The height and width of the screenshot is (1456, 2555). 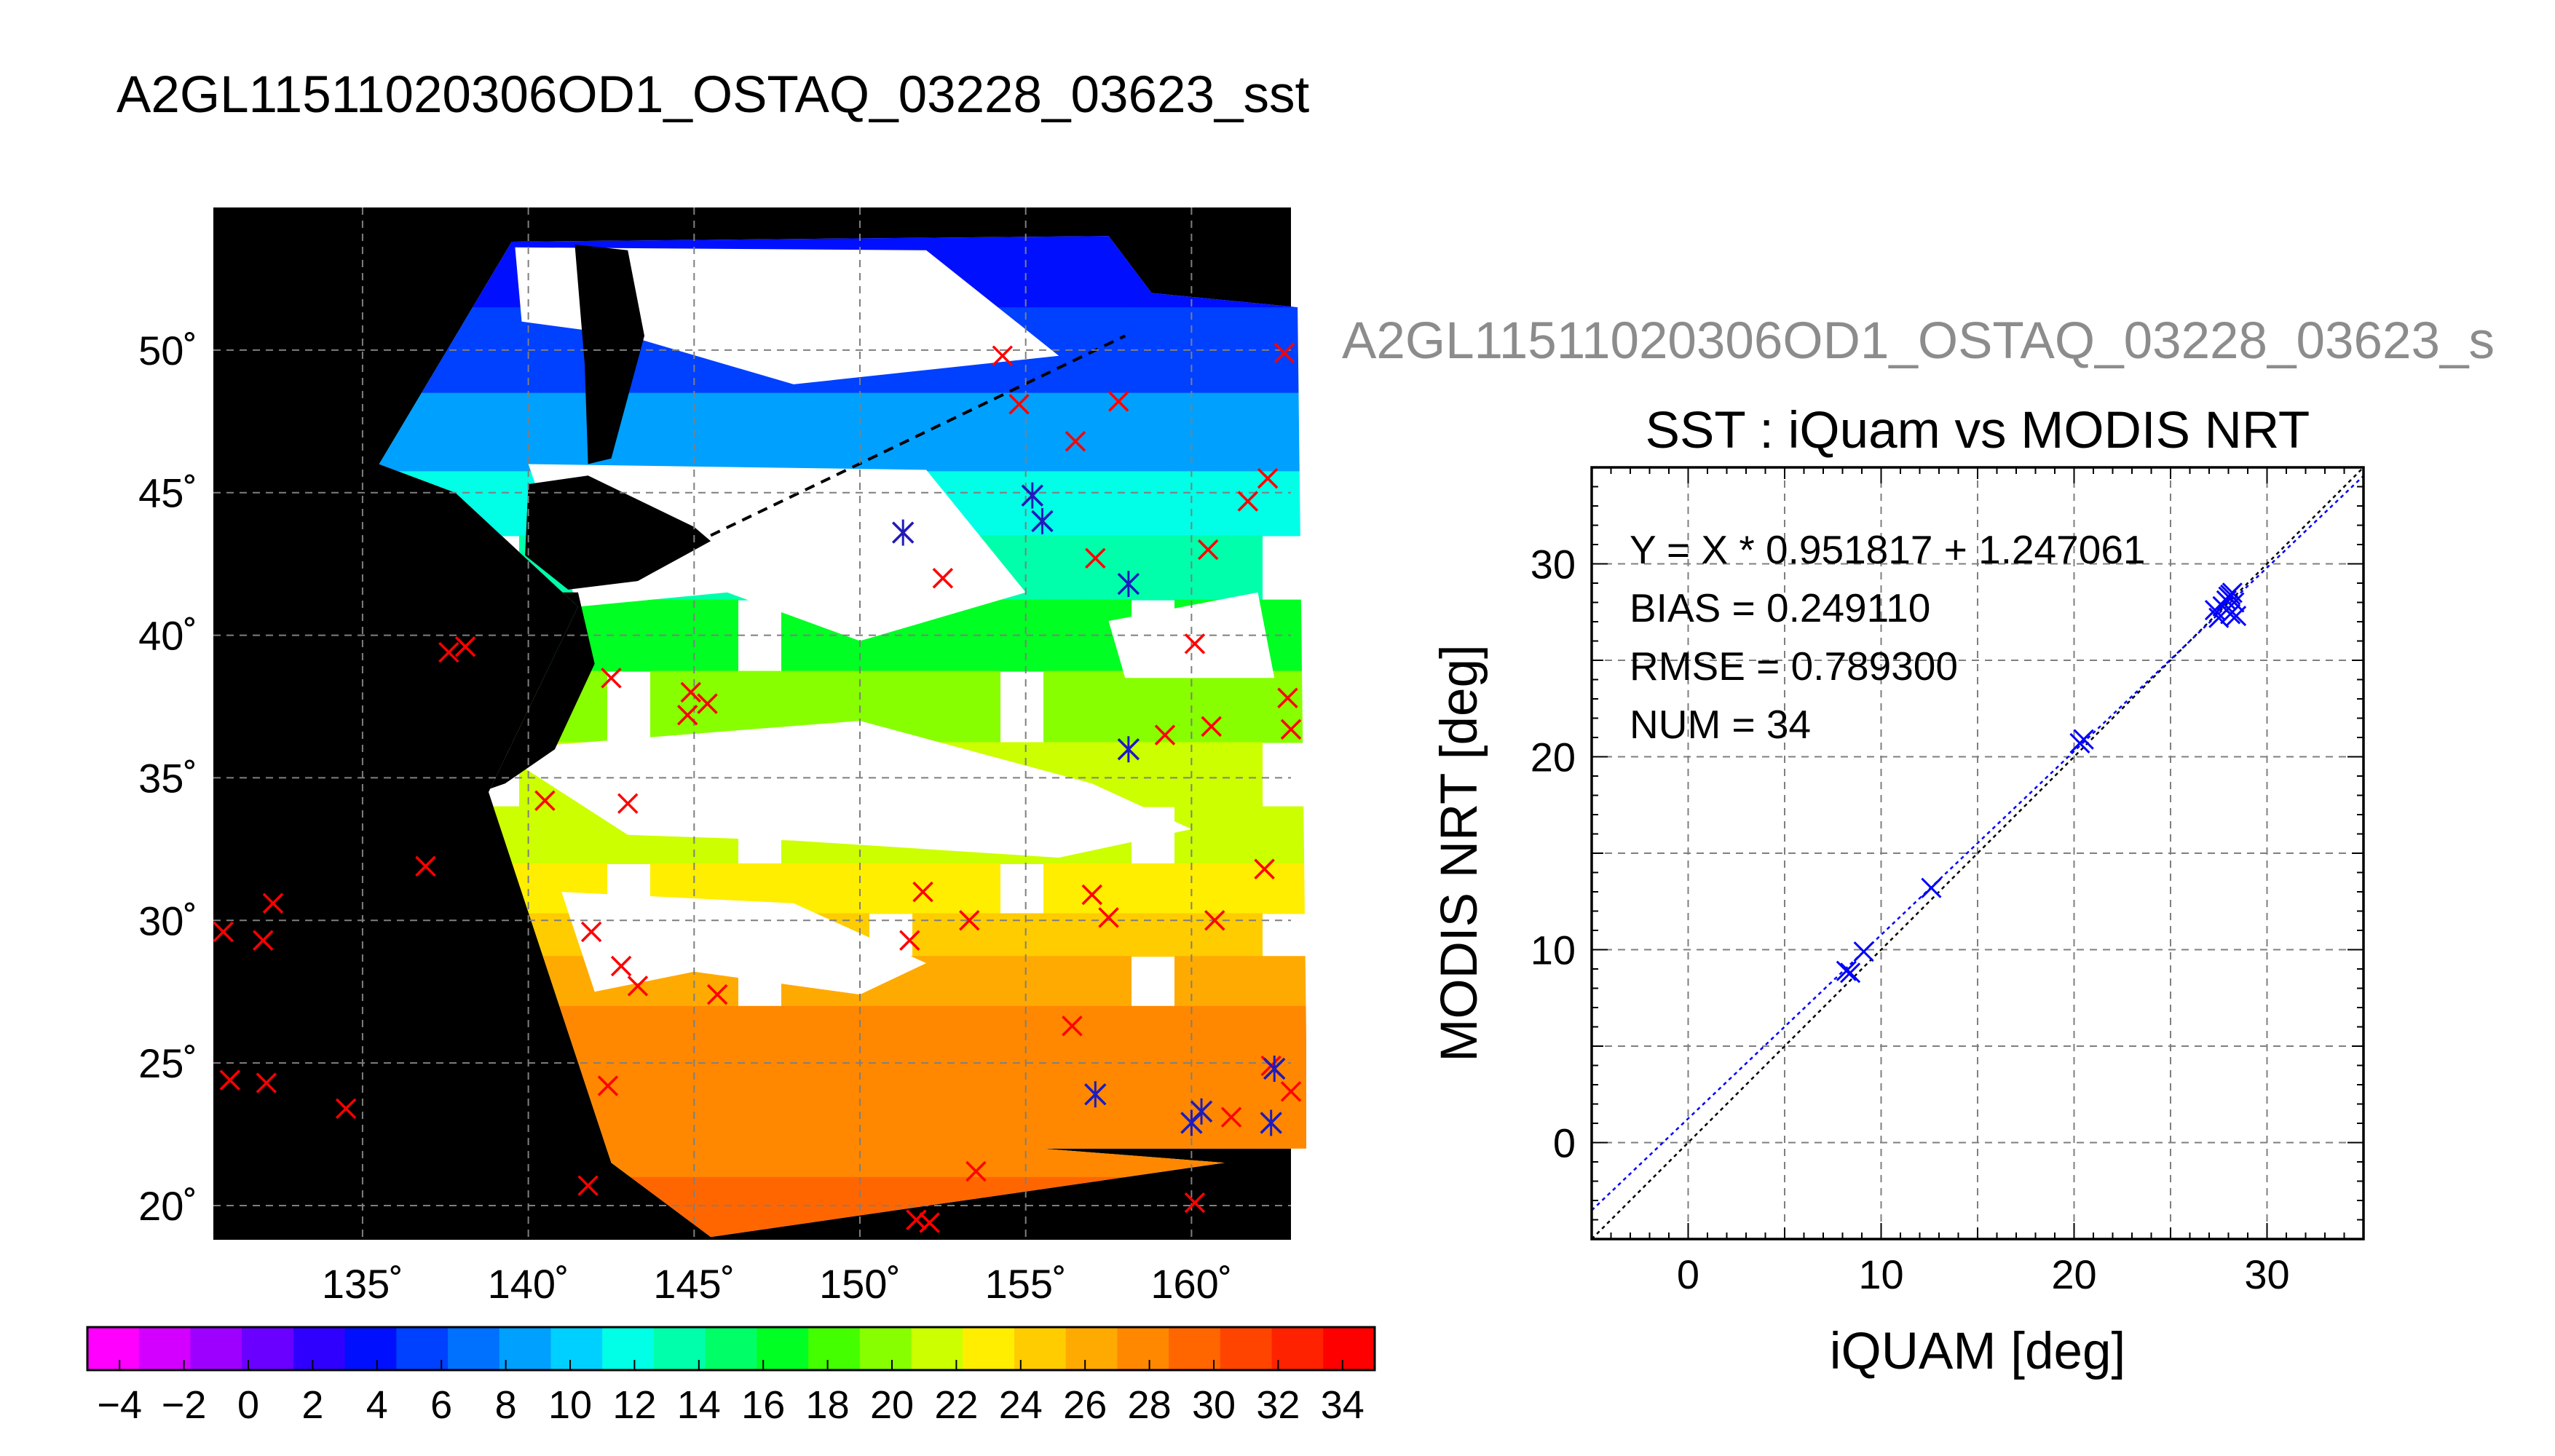 I want to click on colorbar-tick-label: 22, so click(x=956, y=1405).